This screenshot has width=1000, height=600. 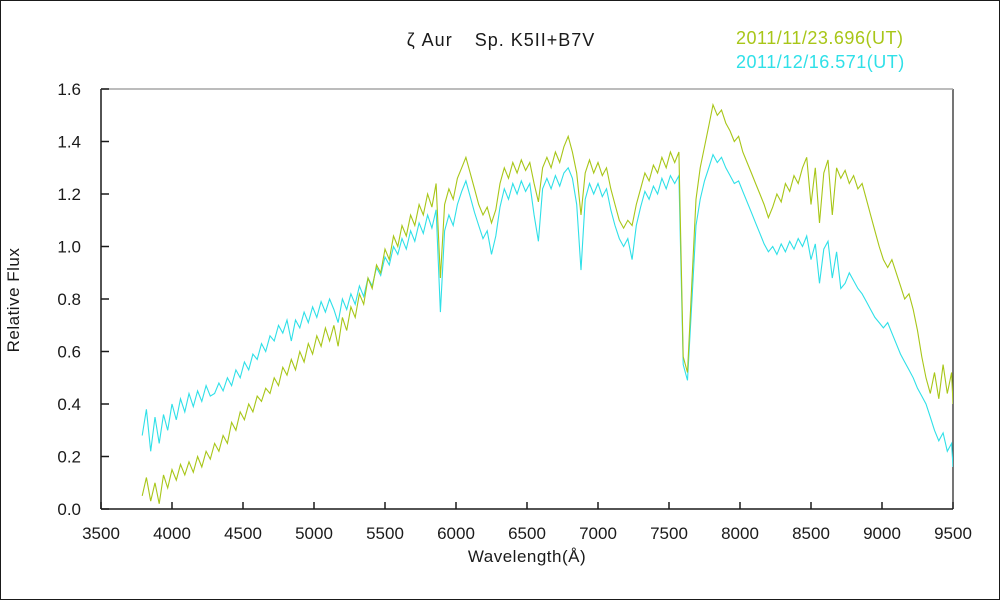 I want to click on chart-title: ζ Aur Sp. K5II+B7V, so click(x=500, y=40).